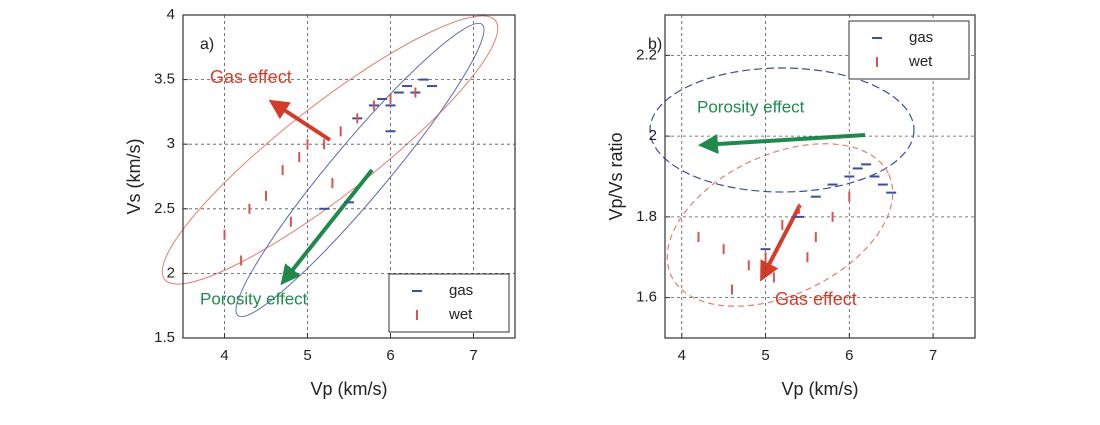 This screenshot has height=425, width=1100. I want to click on y-tick-label: 2.5, so click(164, 208).